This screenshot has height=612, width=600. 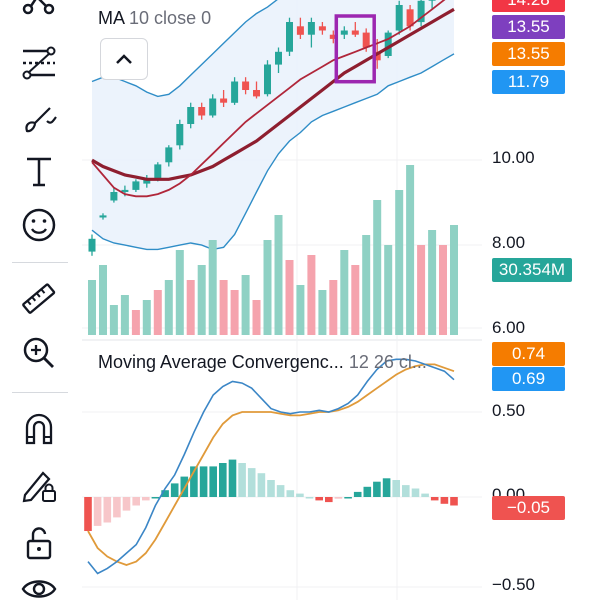 I want to click on price-axis-label: 8.00, so click(x=509, y=242).